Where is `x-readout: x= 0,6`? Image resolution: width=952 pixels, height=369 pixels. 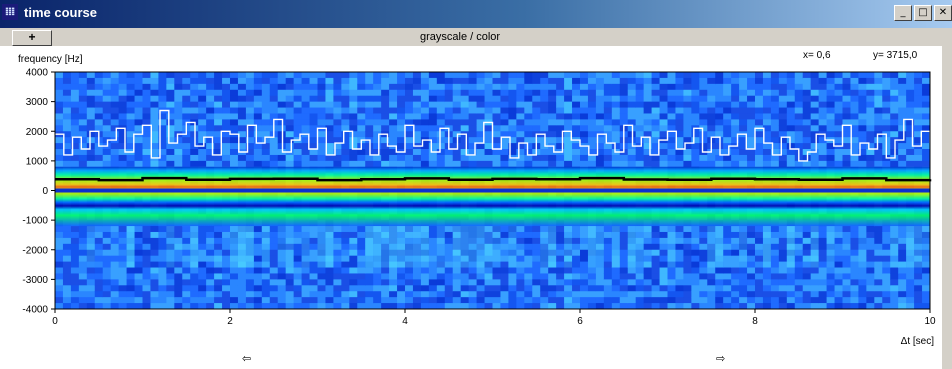 x-readout: x= 0,6 is located at coordinates (817, 55).